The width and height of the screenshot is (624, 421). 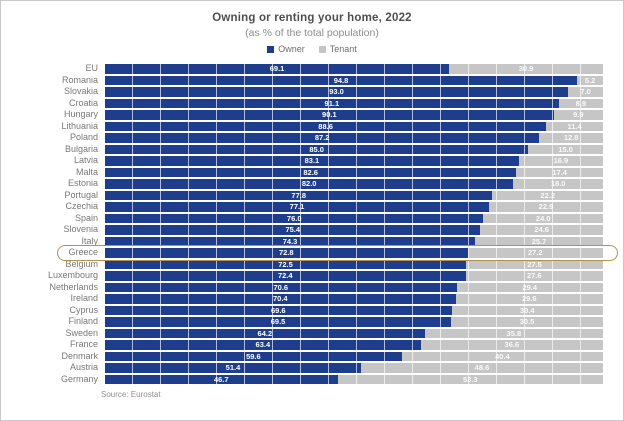 I want to click on bar-track: 51.4 48.6, so click(x=354, y=368).